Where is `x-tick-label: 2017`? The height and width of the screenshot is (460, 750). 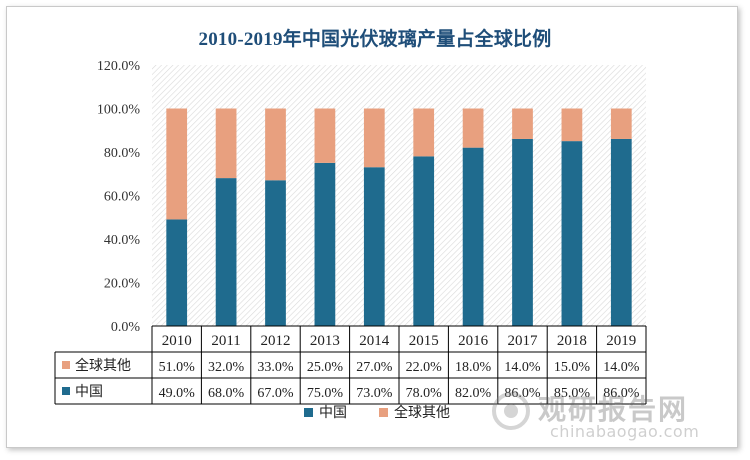 x-tick-label: 2017 is located at coordinates (523, 341).